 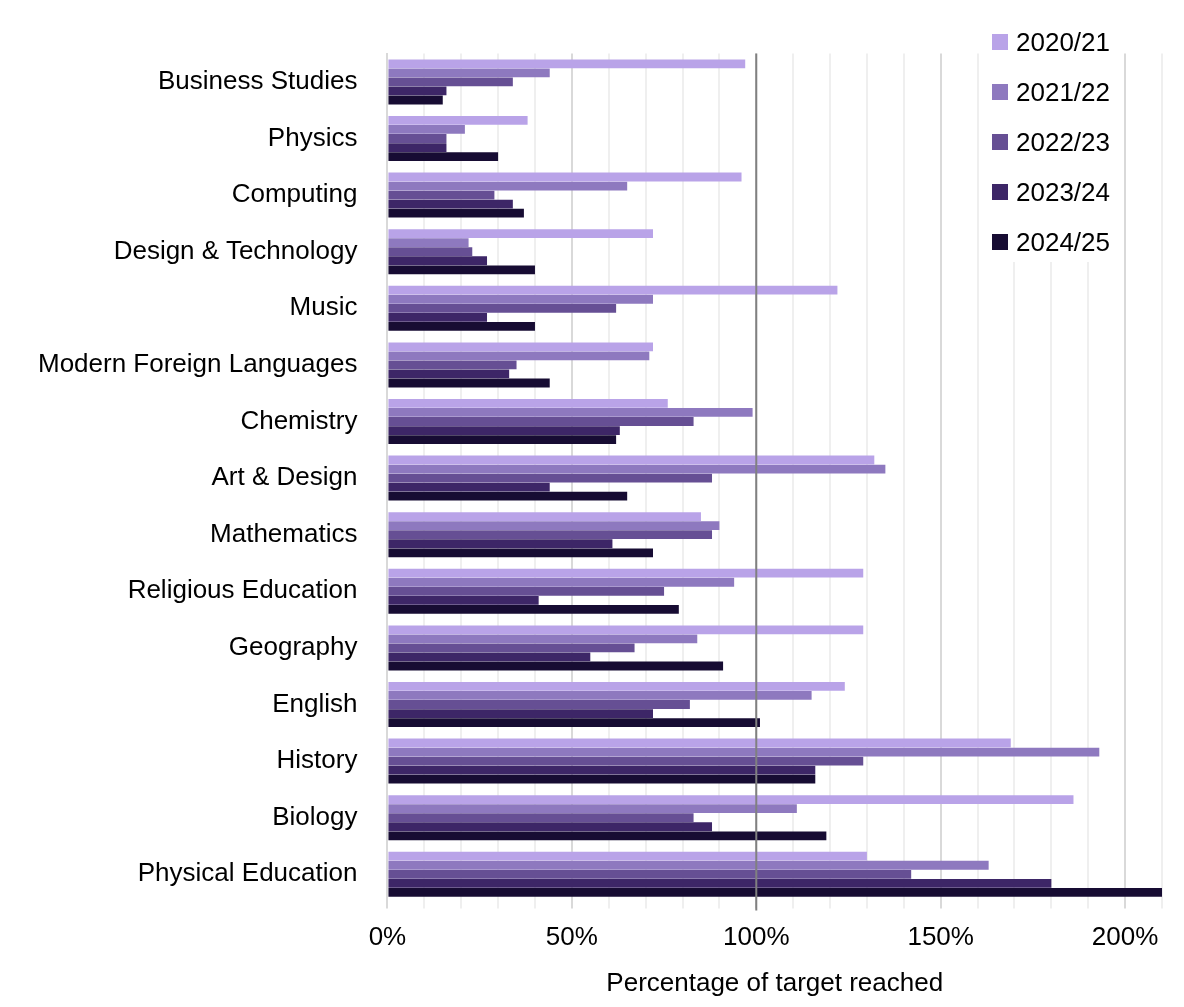 What do you see at coordinates (315, 815) in the screenshot?
I see `y-tick-label: Biology` at bounding box center [315, 815].